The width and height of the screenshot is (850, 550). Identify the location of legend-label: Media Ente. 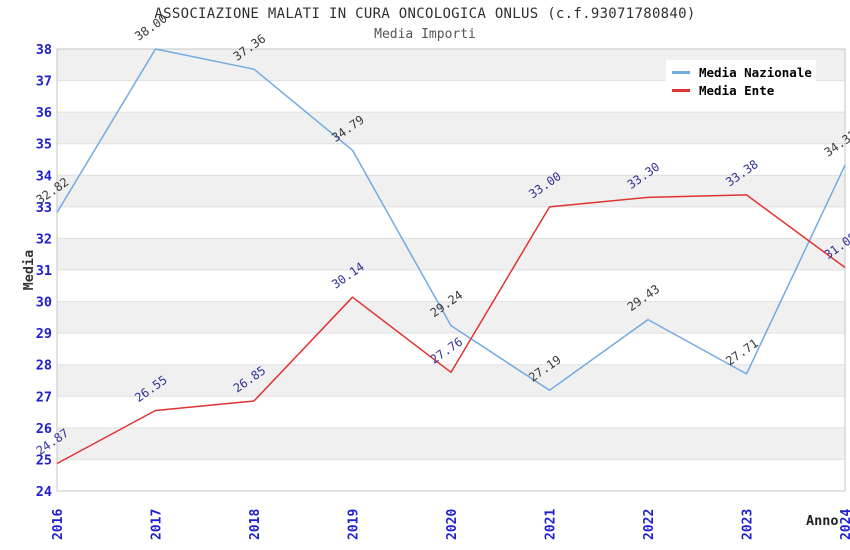
(737, 90).